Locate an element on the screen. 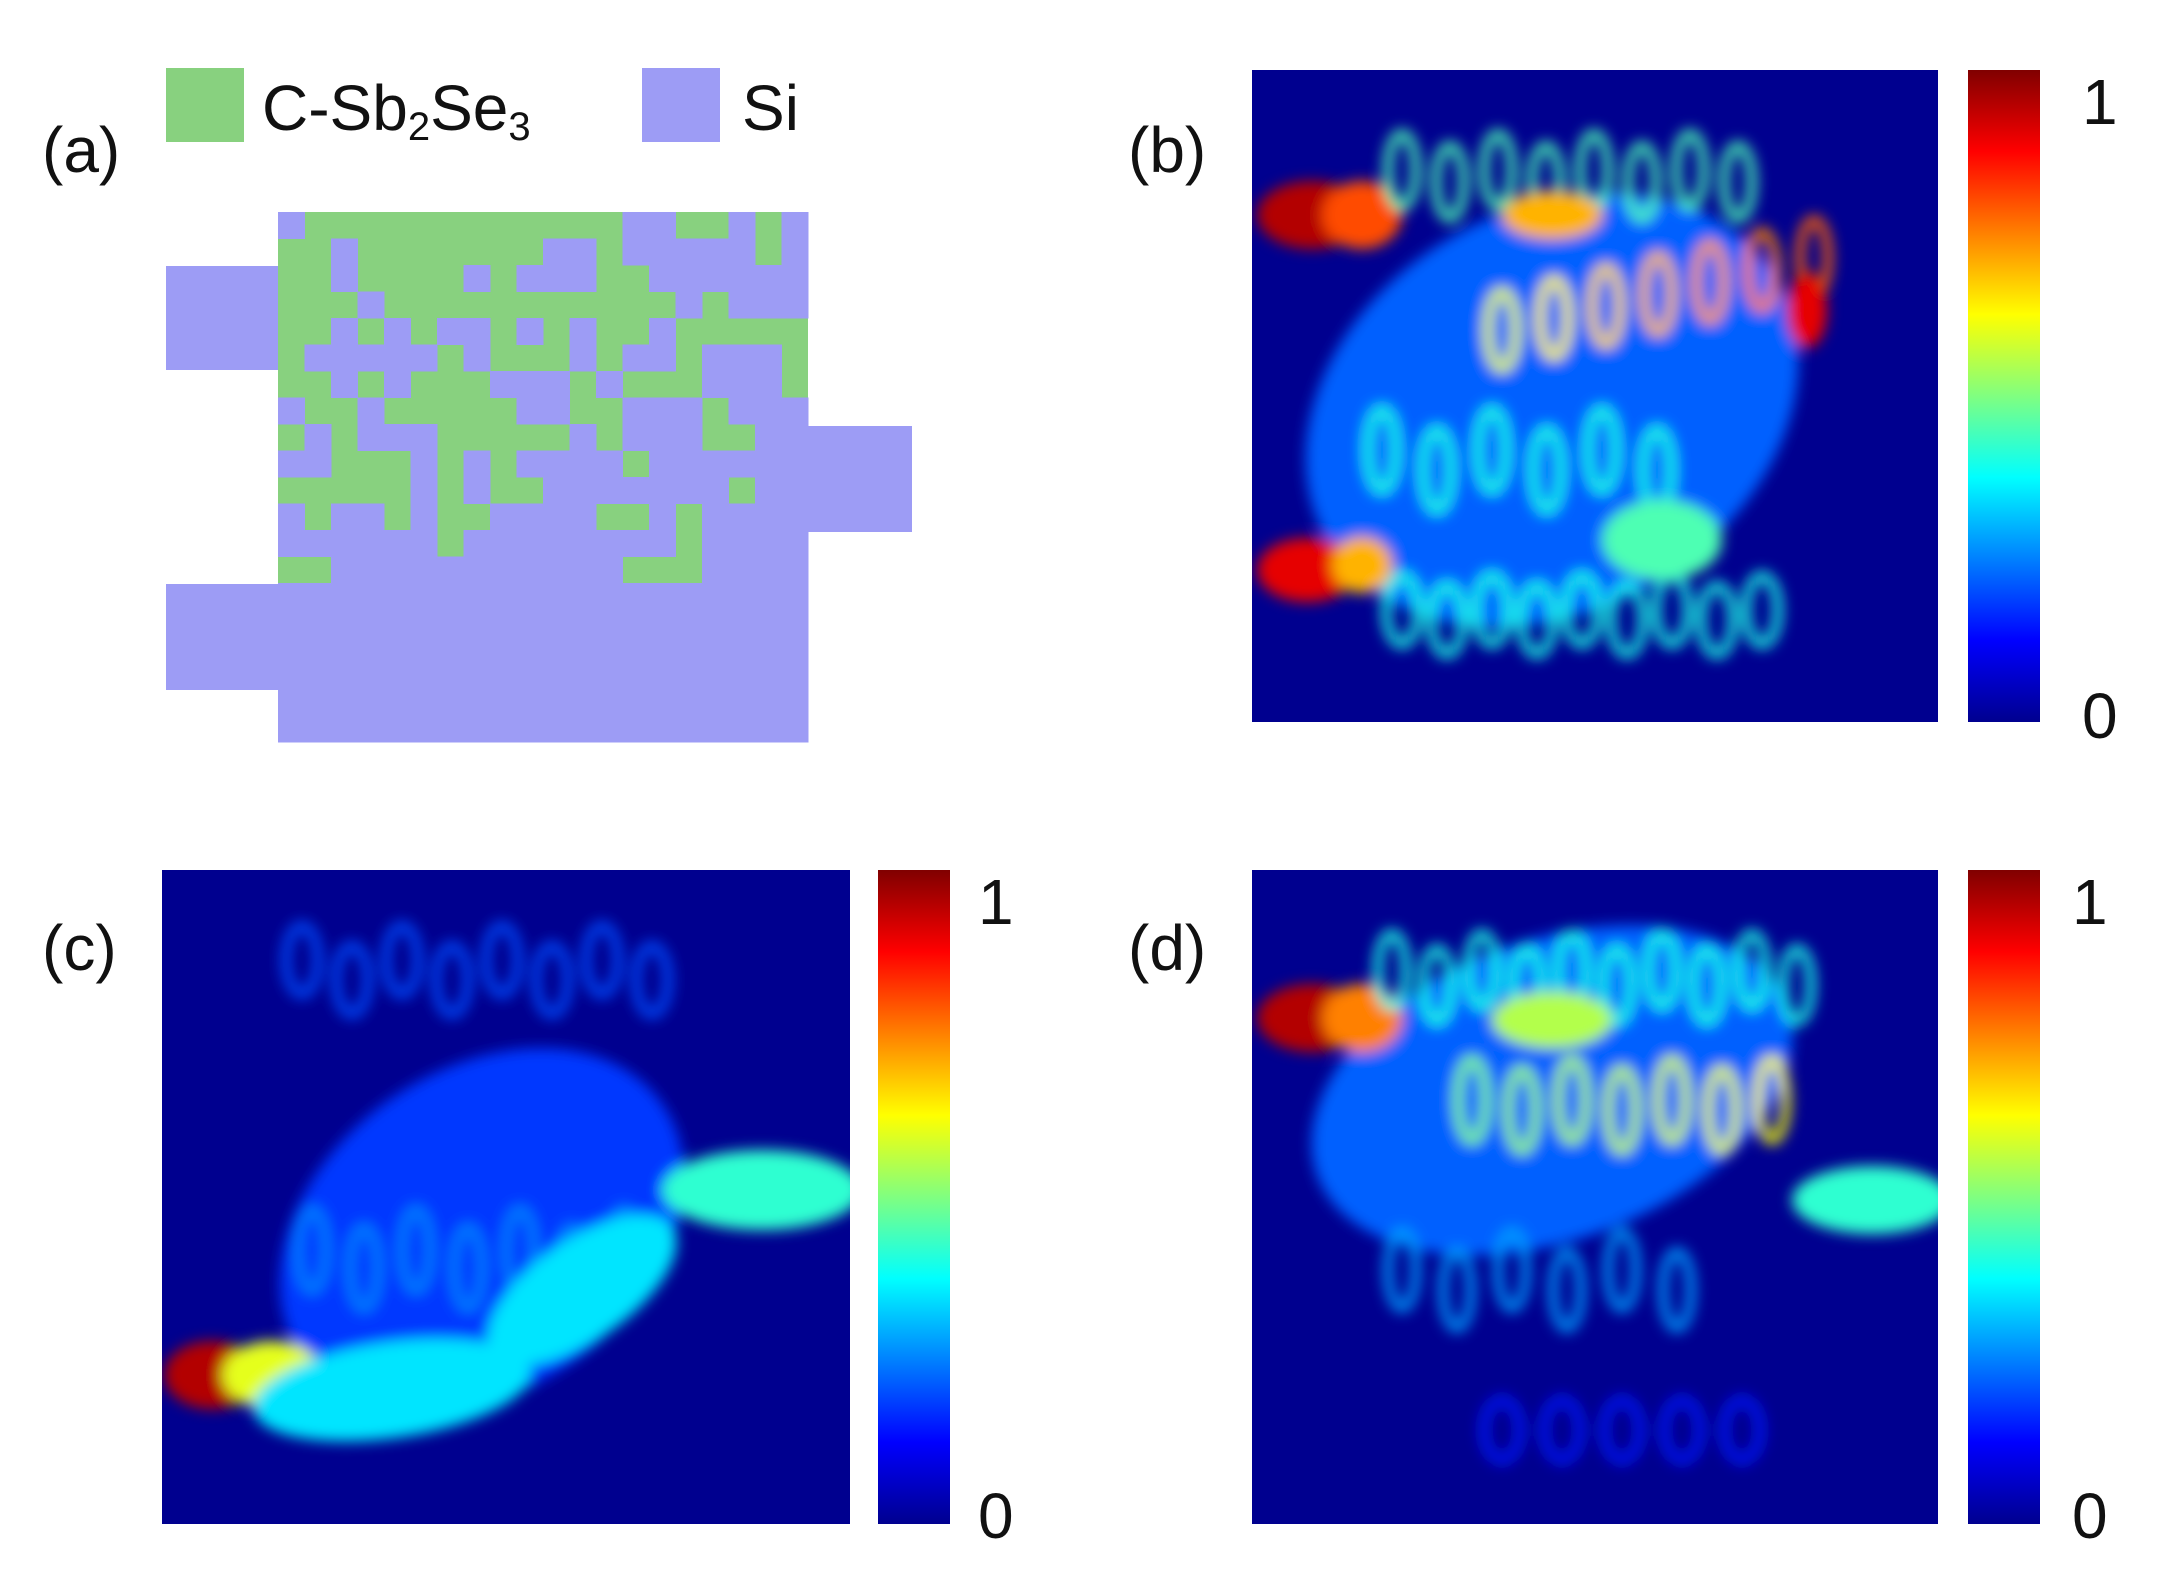 This screenshot has width=2161, height=1589. colorbar-d is located at coordinates (2004, 1197).